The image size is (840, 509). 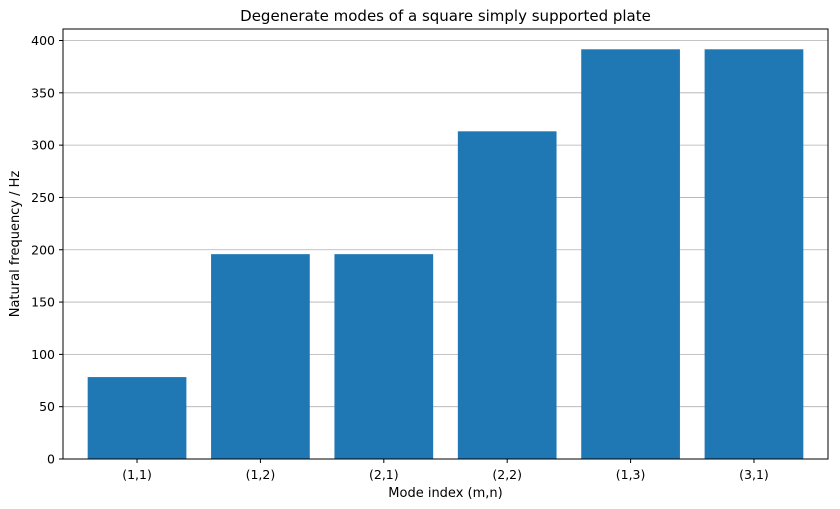 I want to click on y-tick-label: 0, so click(x=51, y=459).